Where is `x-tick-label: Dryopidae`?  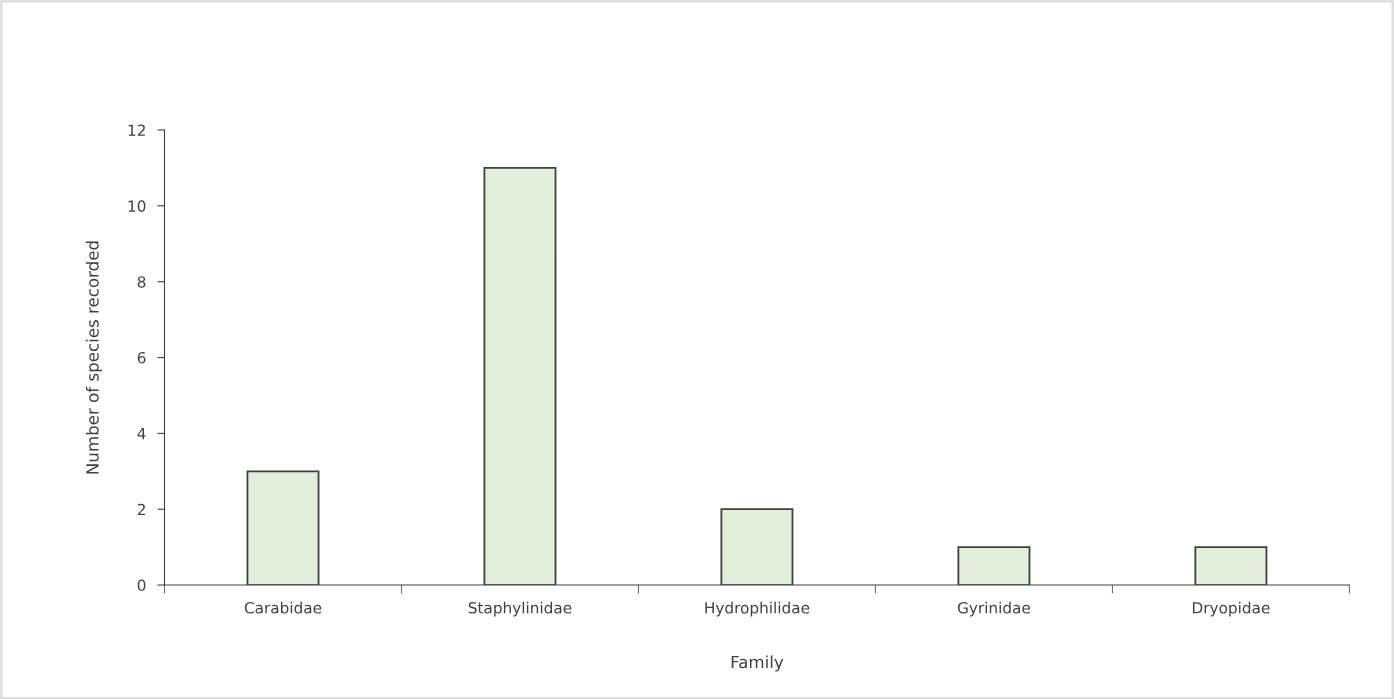
x-tick-label: Dryopidae is located at coordinates (1231, 609).